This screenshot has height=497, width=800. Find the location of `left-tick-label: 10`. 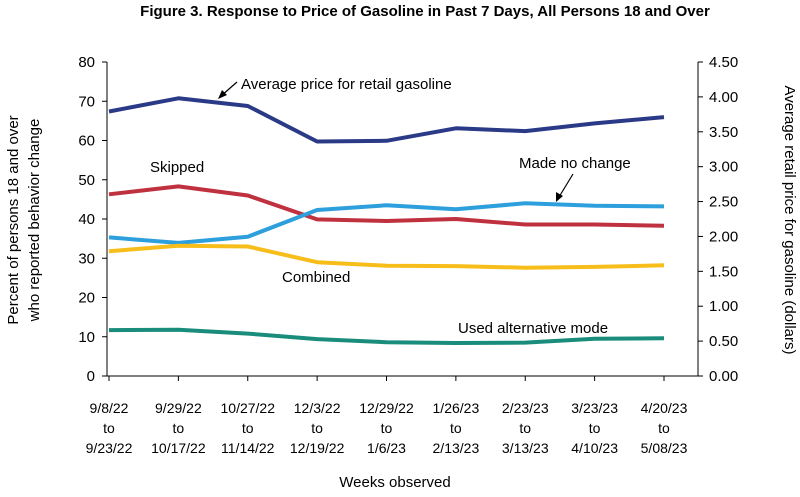

left-tick-label: 10 is located at coordinates (86, 337).